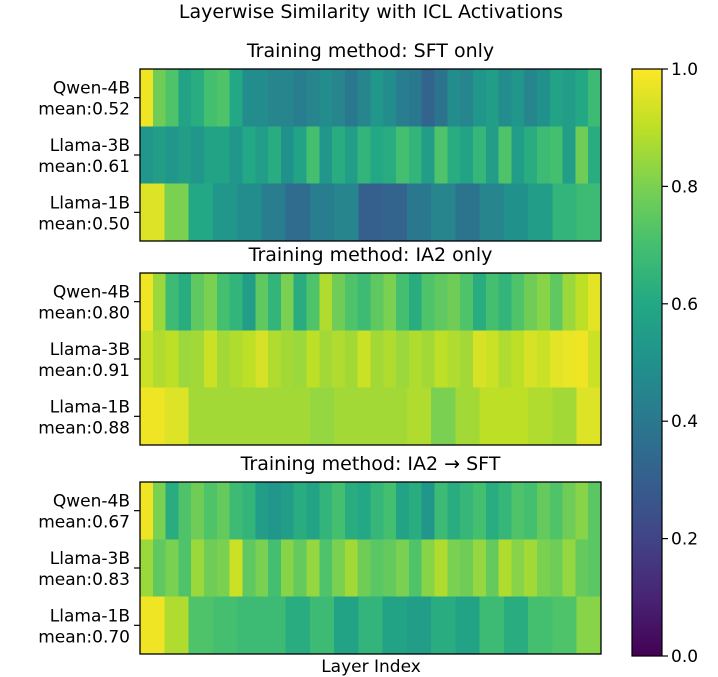 The height and width of the screenshot is (677, 718). What do you see at coordinates (684, 657) in the screenshot?
I see `colorbar-tick-label: 0.0` at bounding box center [684, 657].